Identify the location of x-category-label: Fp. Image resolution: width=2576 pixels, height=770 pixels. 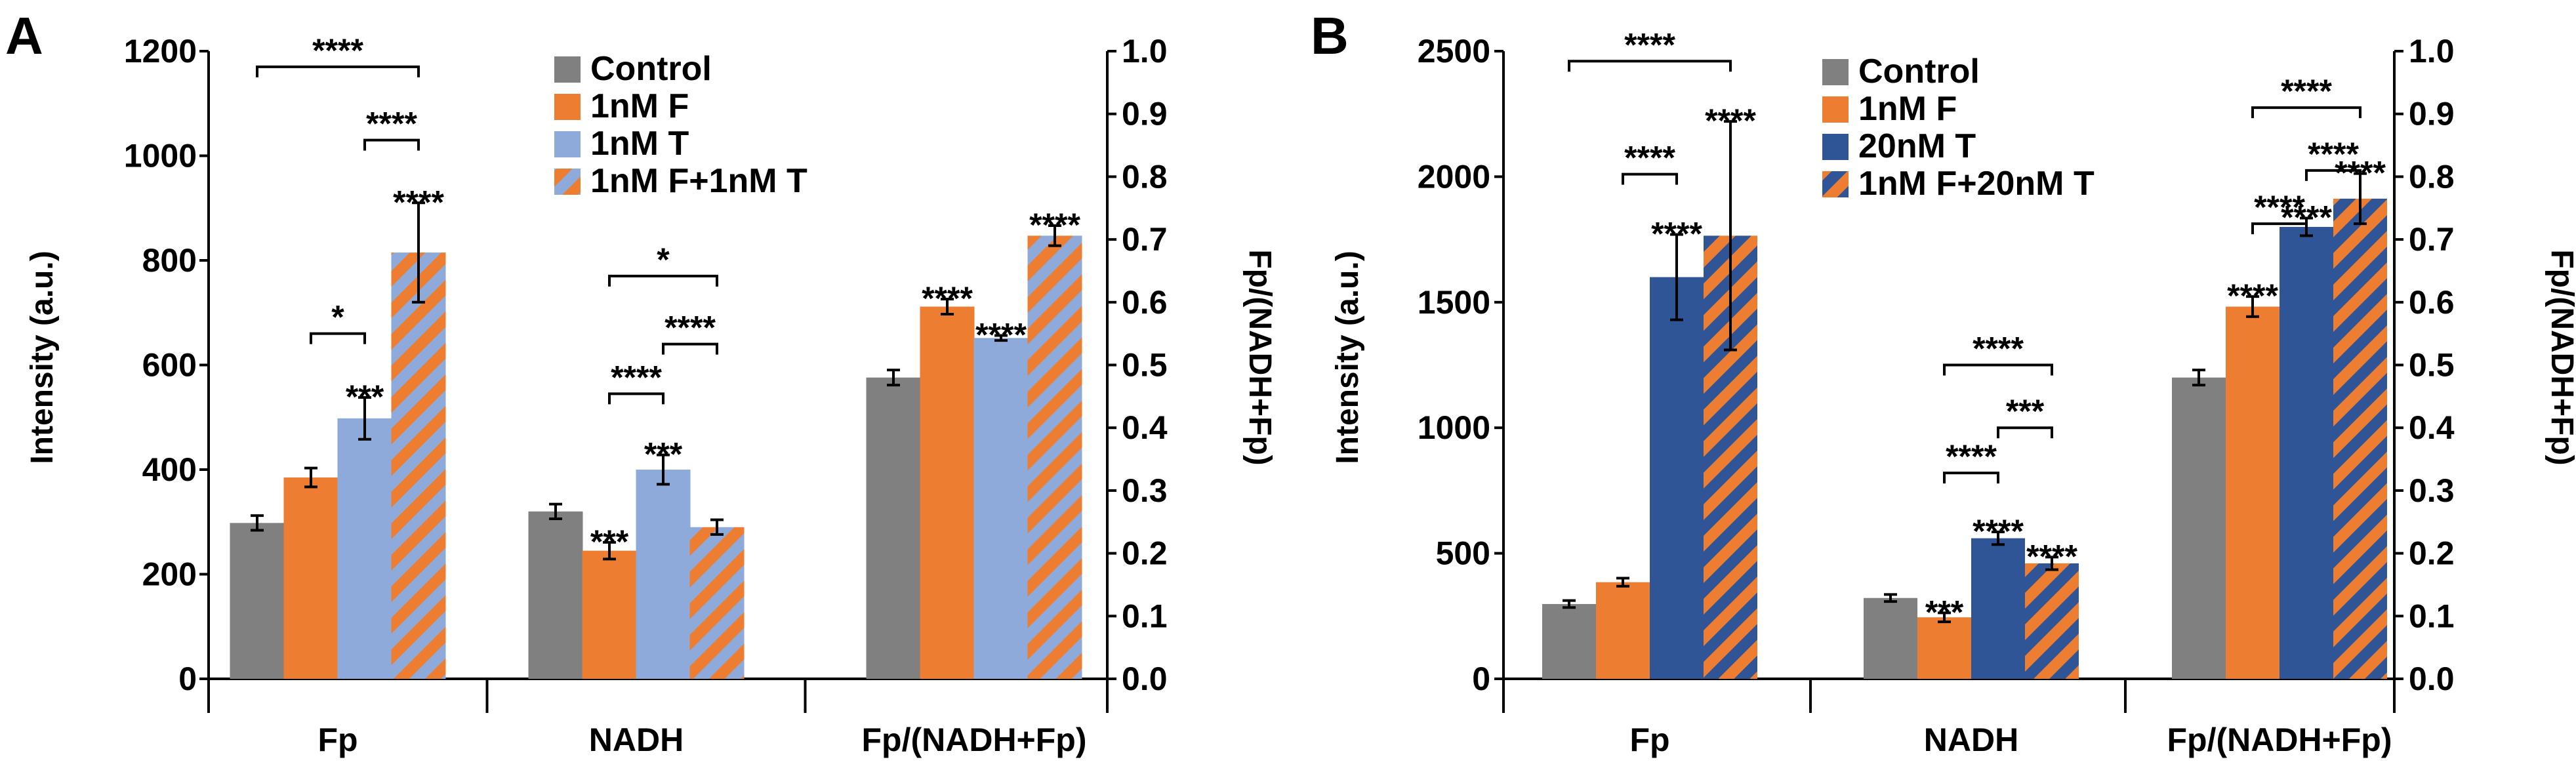
(1649, 739).